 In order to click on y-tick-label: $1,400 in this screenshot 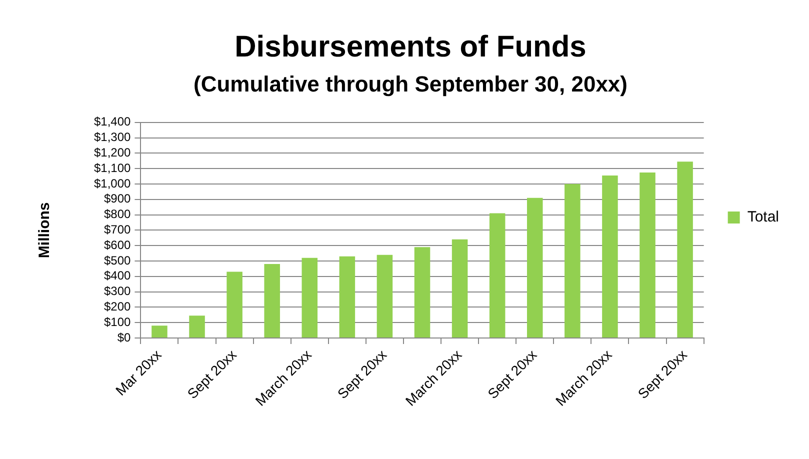, I will do `click(113, 121)`.